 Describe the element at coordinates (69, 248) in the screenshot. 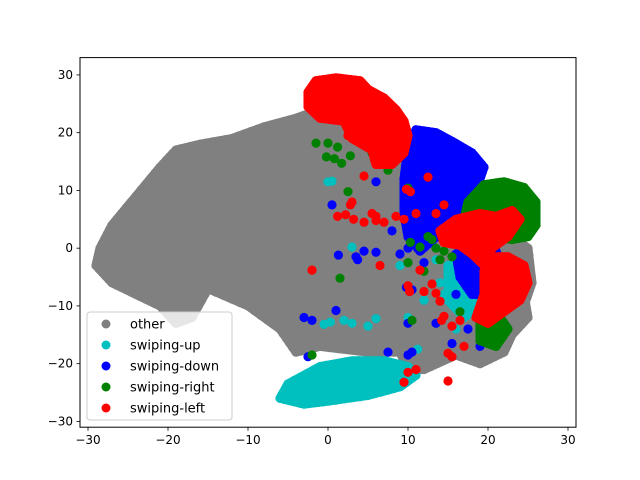

I see `y-tick-label: 0` at that location.